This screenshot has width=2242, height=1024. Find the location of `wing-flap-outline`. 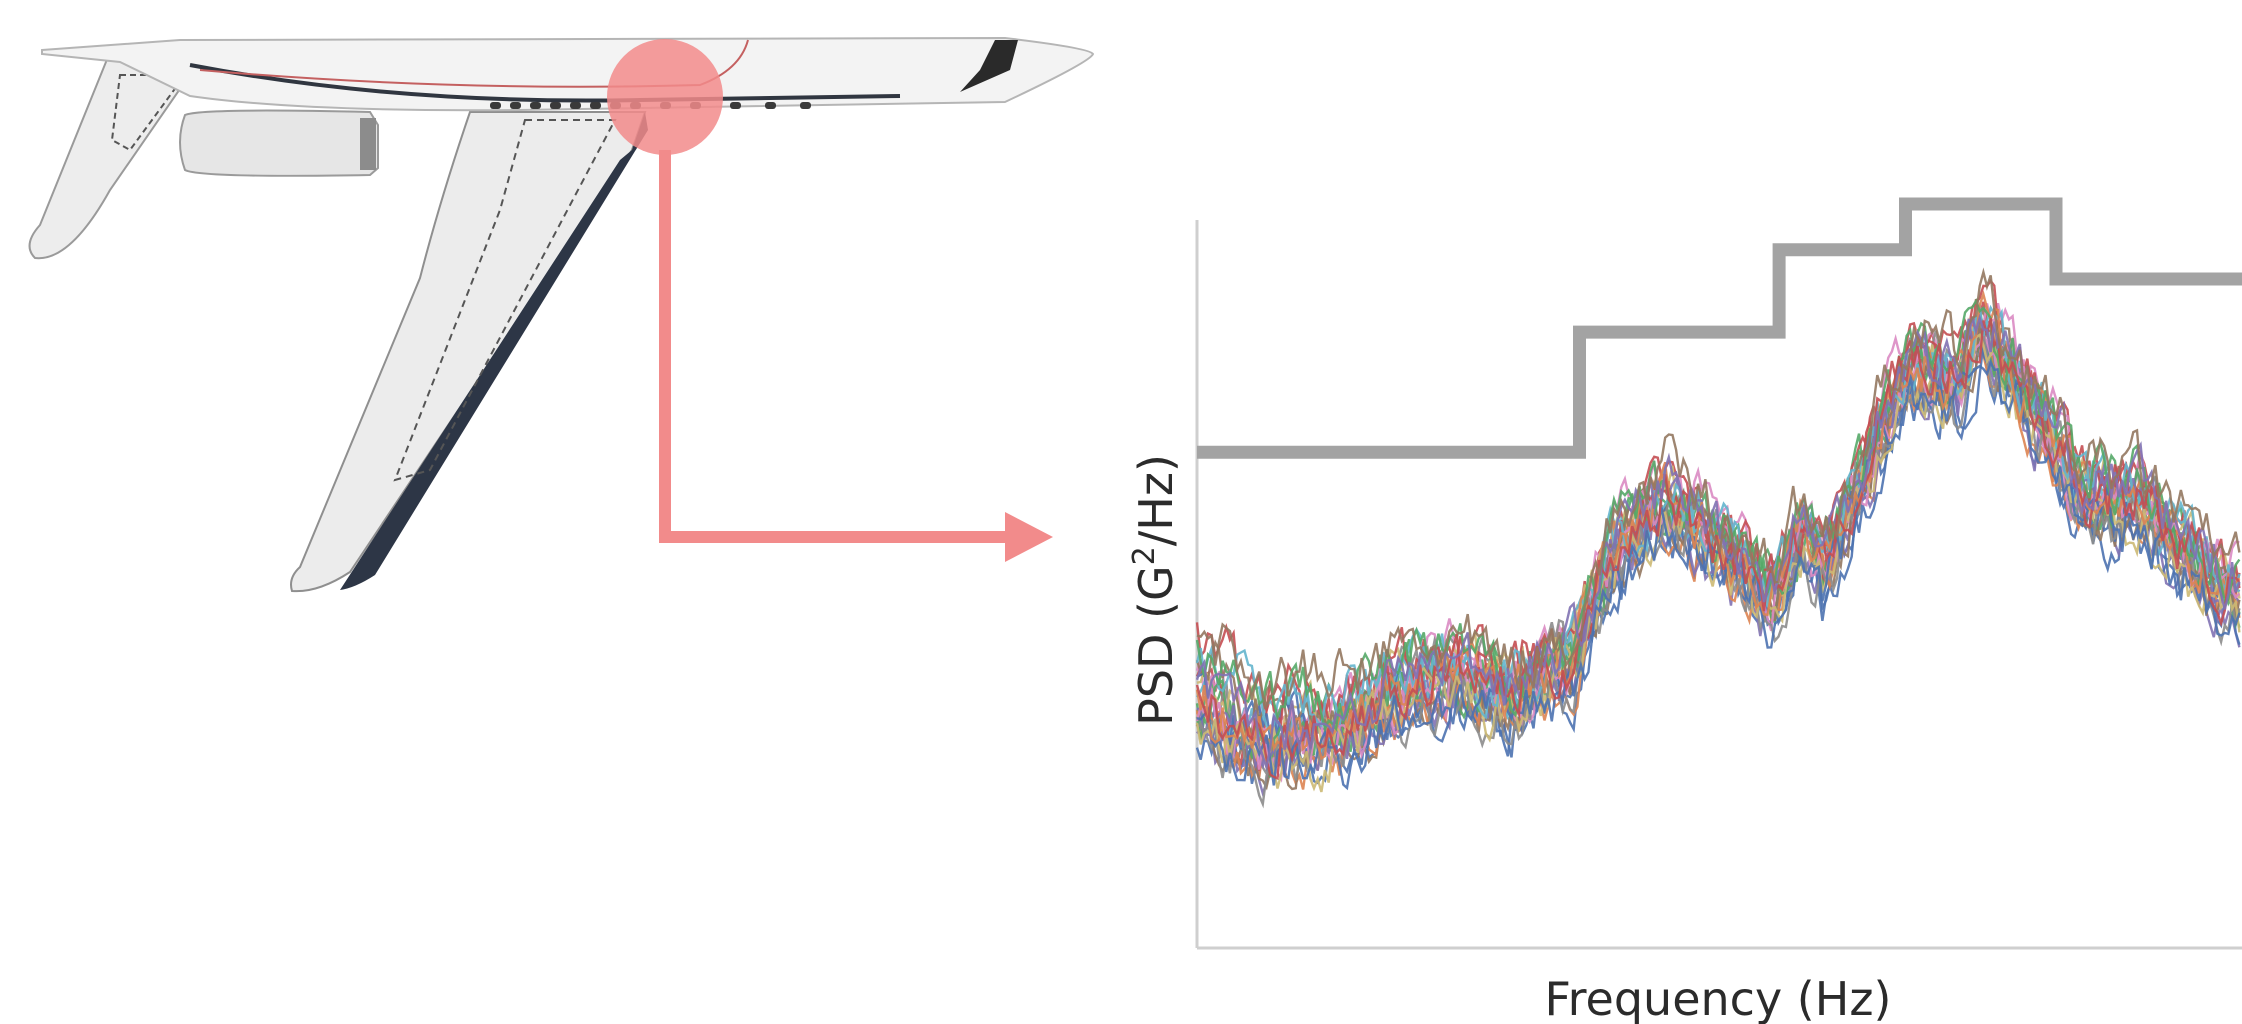

wing-flap-outline is located at coordinates (505, 300).